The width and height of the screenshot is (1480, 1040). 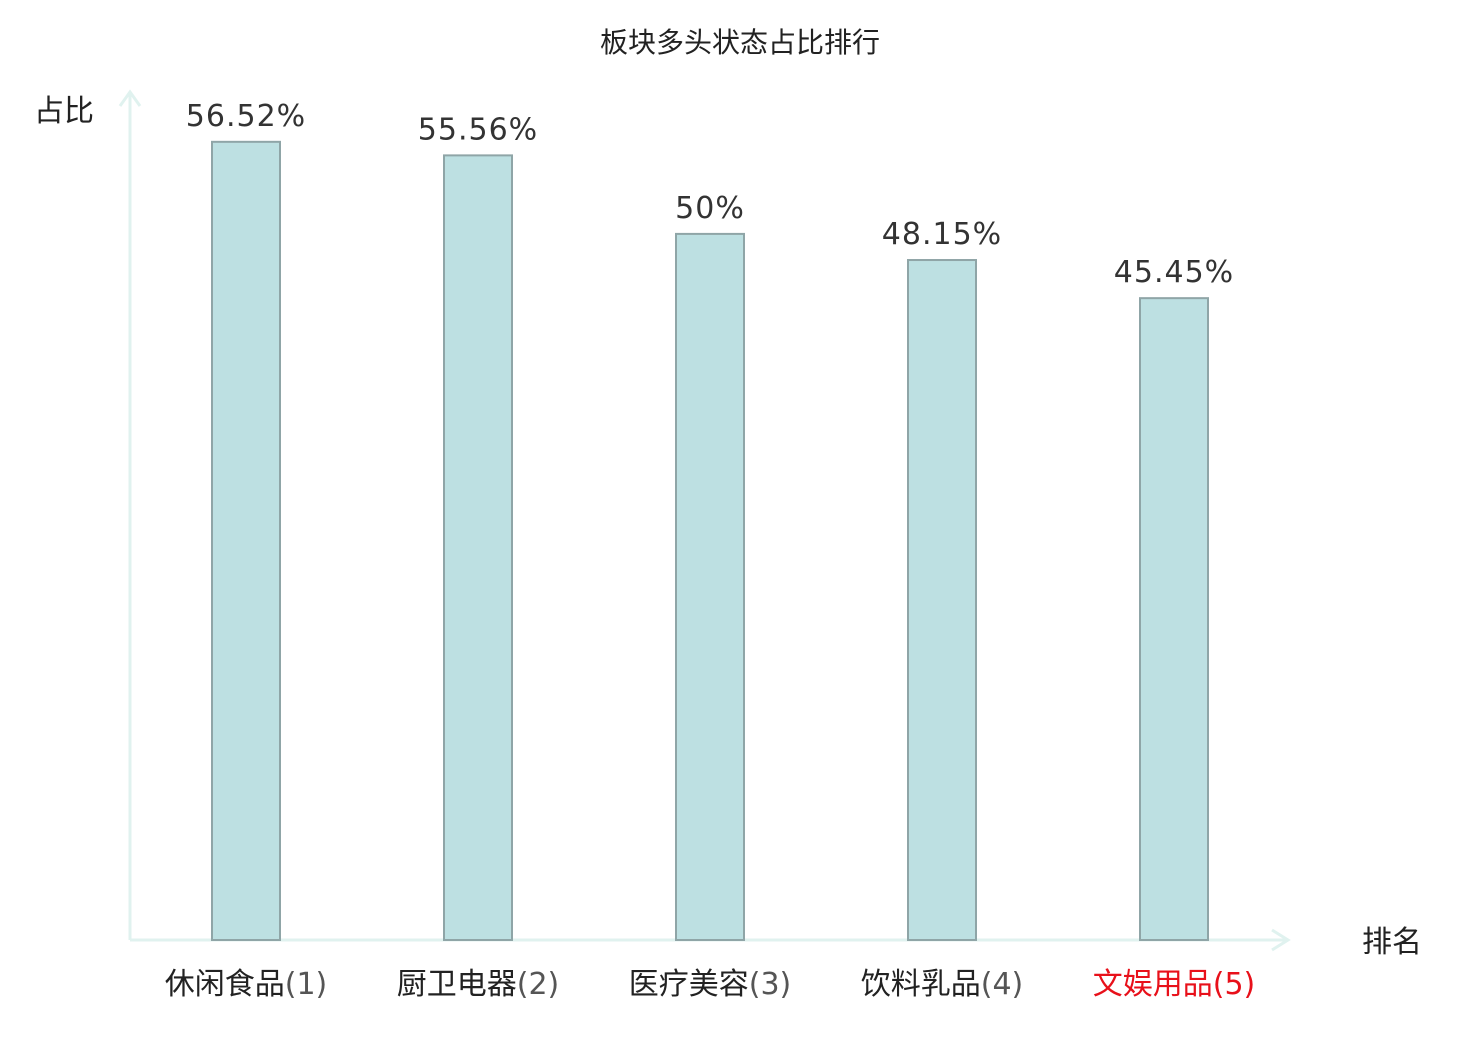 What do you see at coordinates (457, 984) in the screenshot?
I see `category-name: 厨卫电器` at bounding box center [457, 984].